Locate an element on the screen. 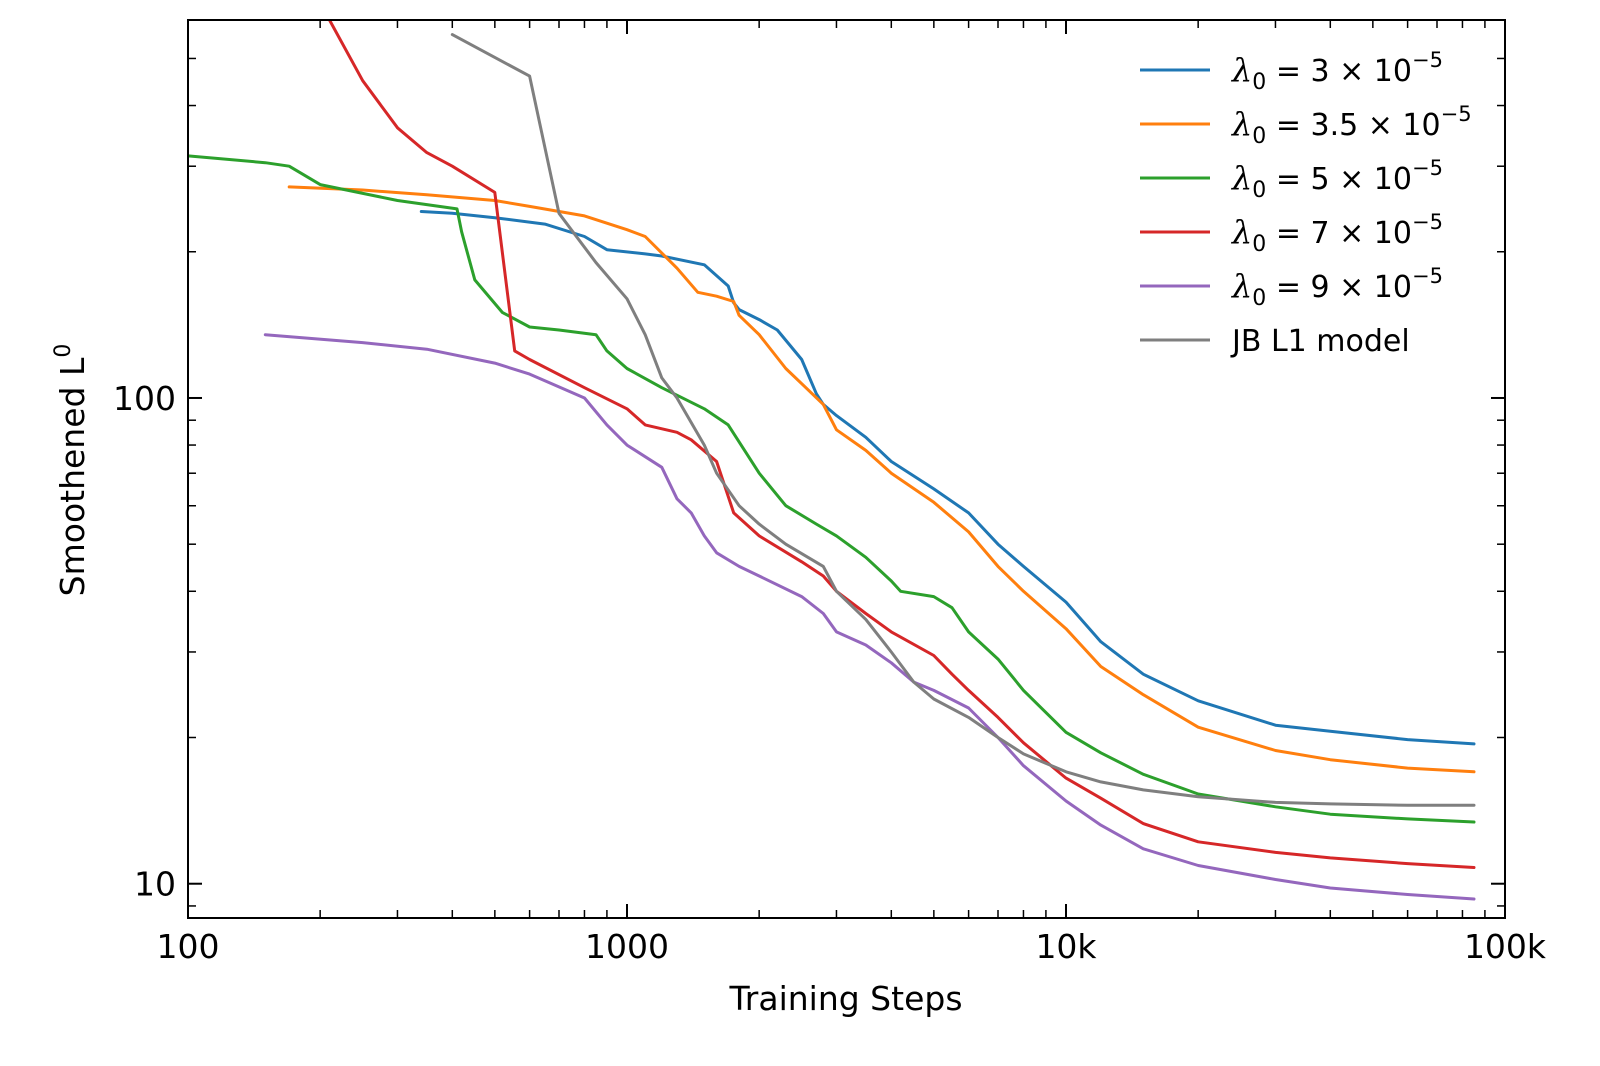  legend-label: λ0 = 3.5 × 10−5 is located at coordinates (1351, 125).